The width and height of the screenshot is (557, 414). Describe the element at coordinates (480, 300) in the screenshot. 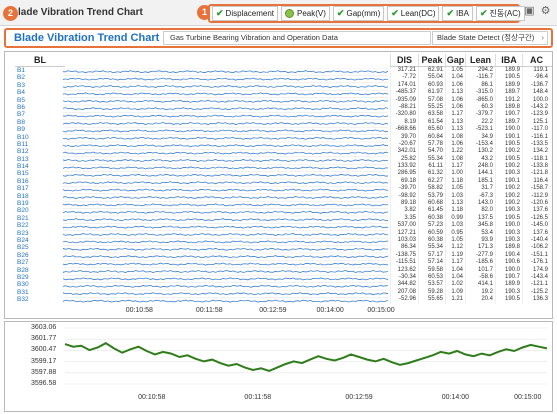

I see `table-cell: 20.4` at that location.